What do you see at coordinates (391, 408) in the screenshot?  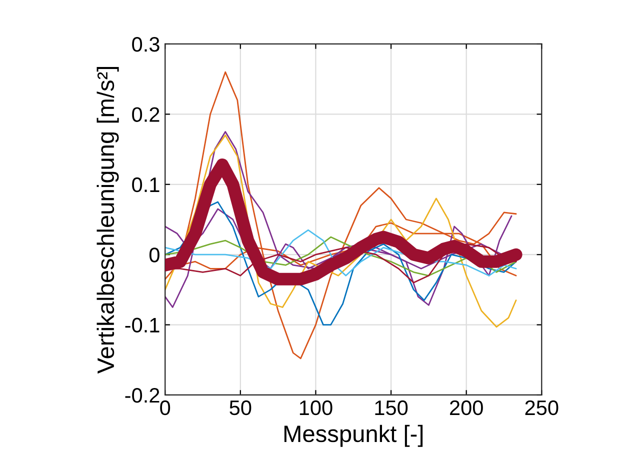 I see `x-tick-label: 150` at bounding box center [391, 408].